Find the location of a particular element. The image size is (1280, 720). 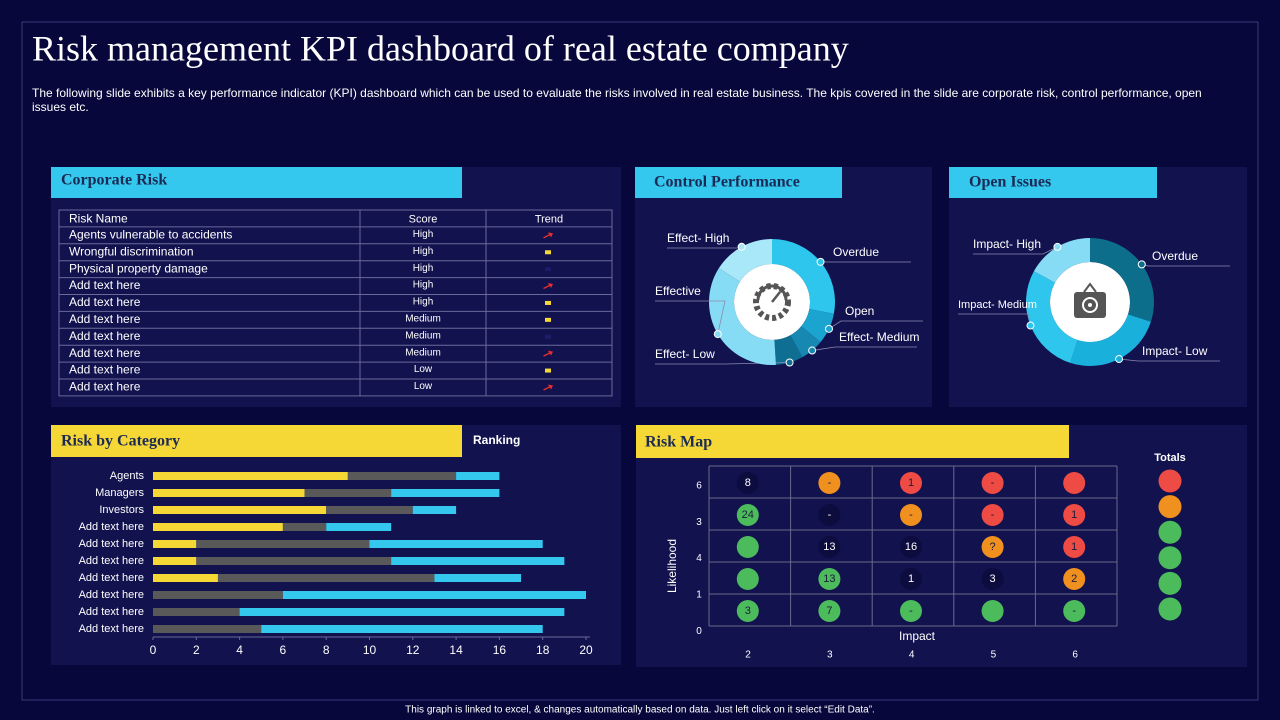

x-axis-label: Impact is located at coordinates (917, 636).